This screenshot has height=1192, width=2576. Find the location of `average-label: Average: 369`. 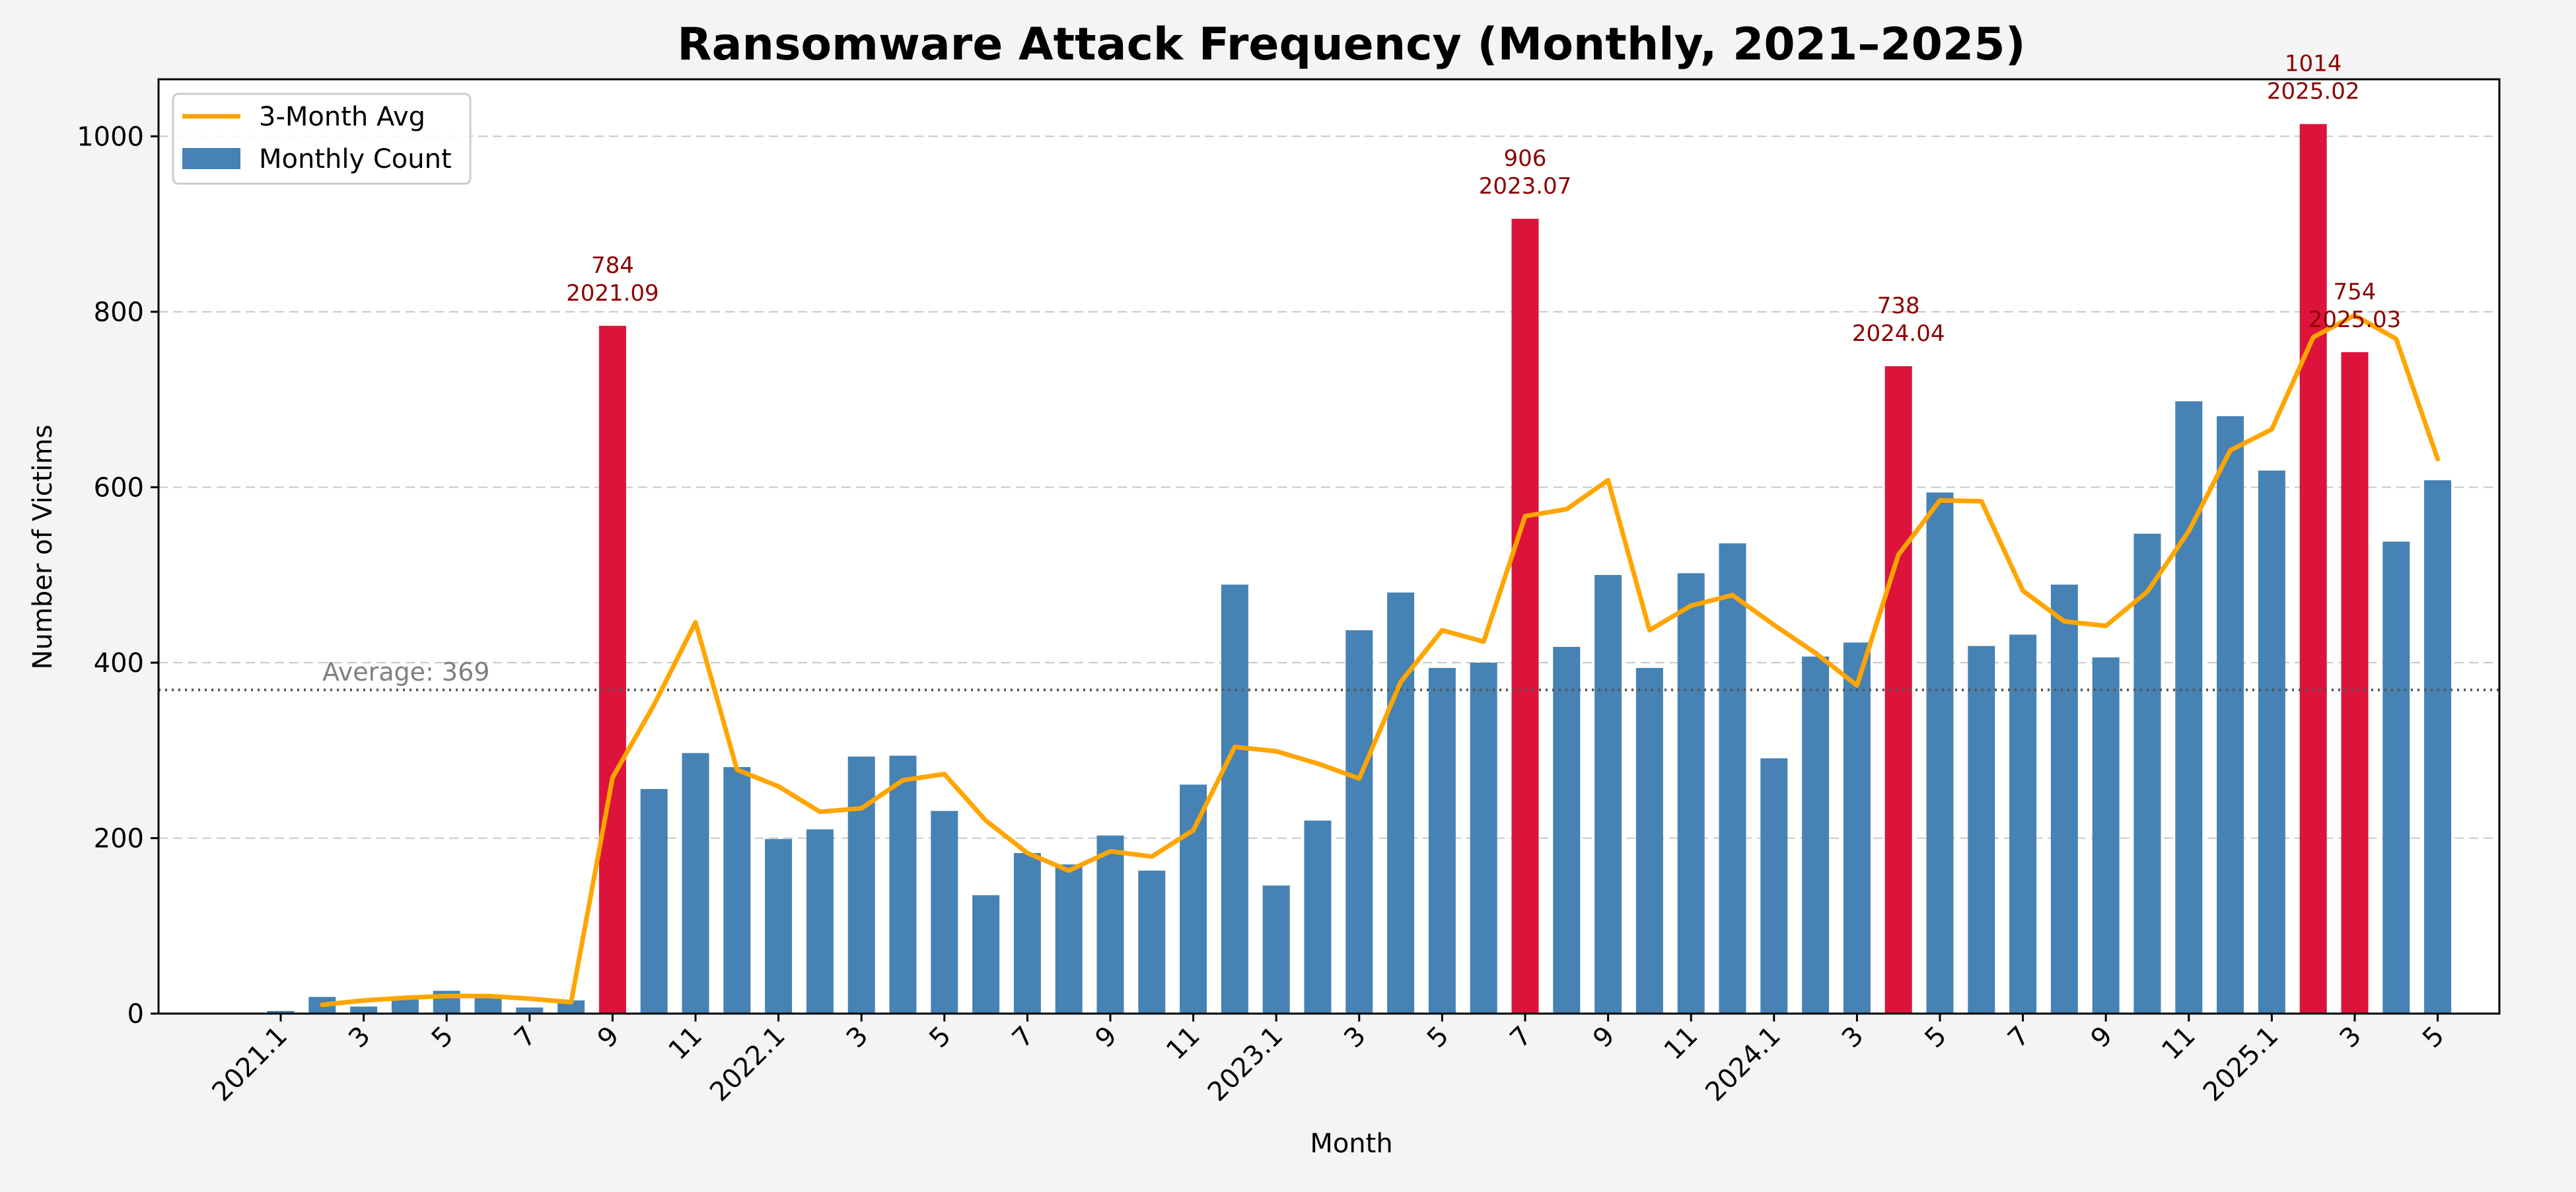

average-label: Average: 369 is located at coordinates (406, 672).